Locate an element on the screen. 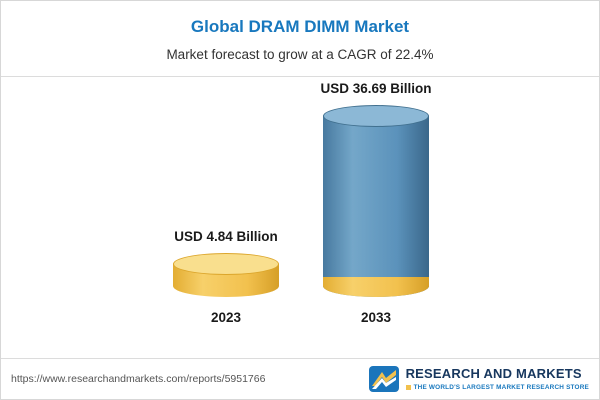 The width and height of the screenshot is (600, 400). bar-group-2023: USD 4.84 Billion is located at coordinates (226, 263).